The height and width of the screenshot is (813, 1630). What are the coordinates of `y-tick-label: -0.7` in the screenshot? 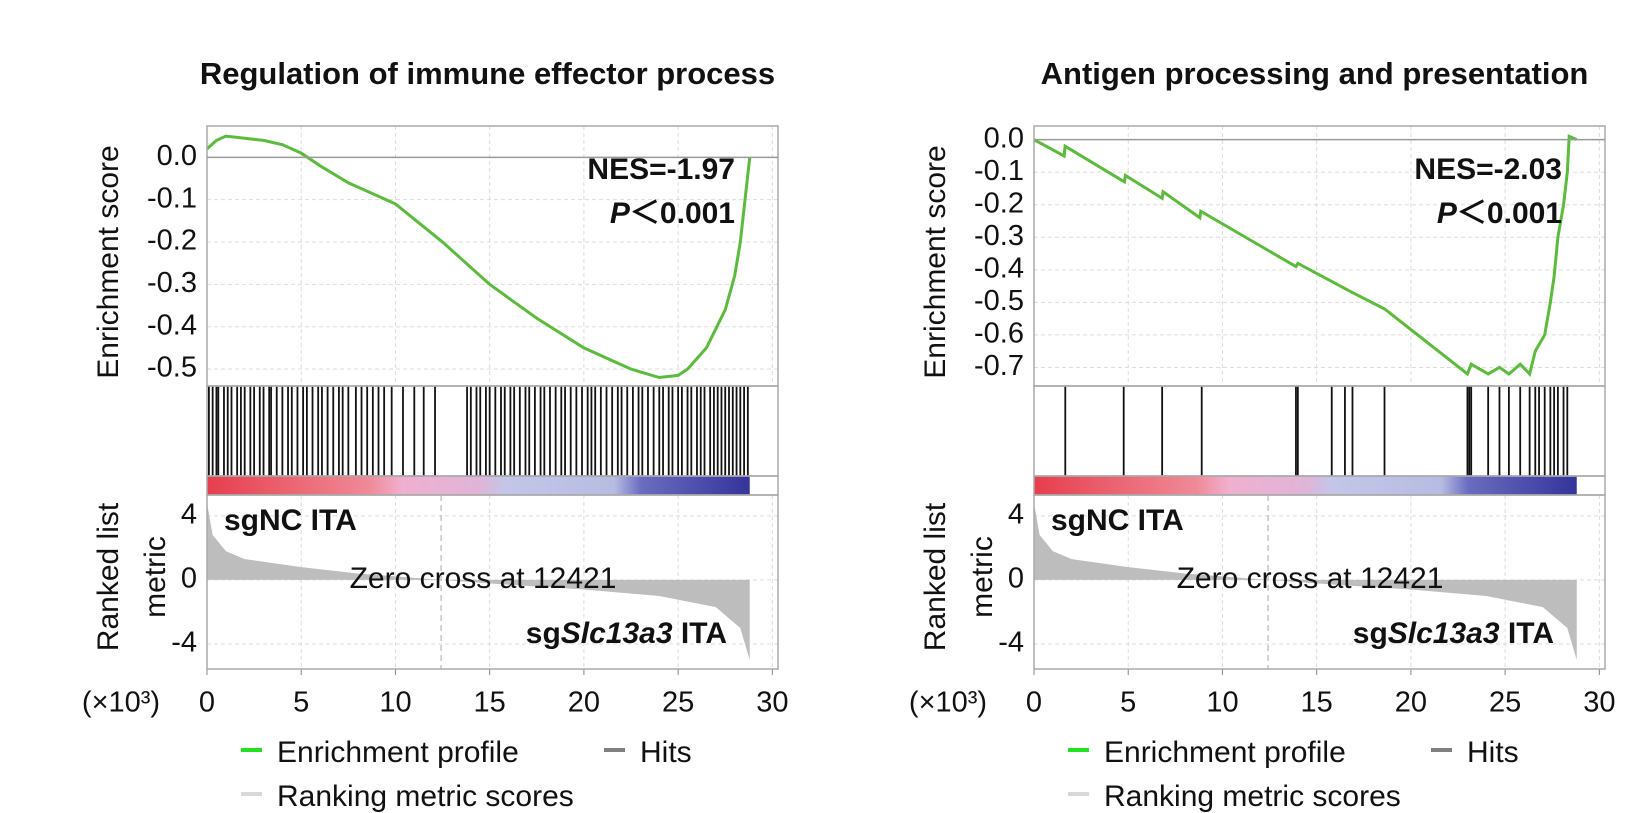 It's located at (999, 366).